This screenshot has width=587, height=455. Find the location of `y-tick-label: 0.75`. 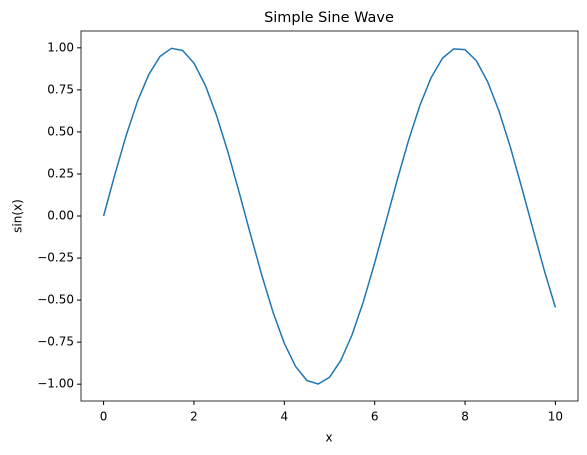

y-tick-label: 0.75 is located at coordinates (60, 89).